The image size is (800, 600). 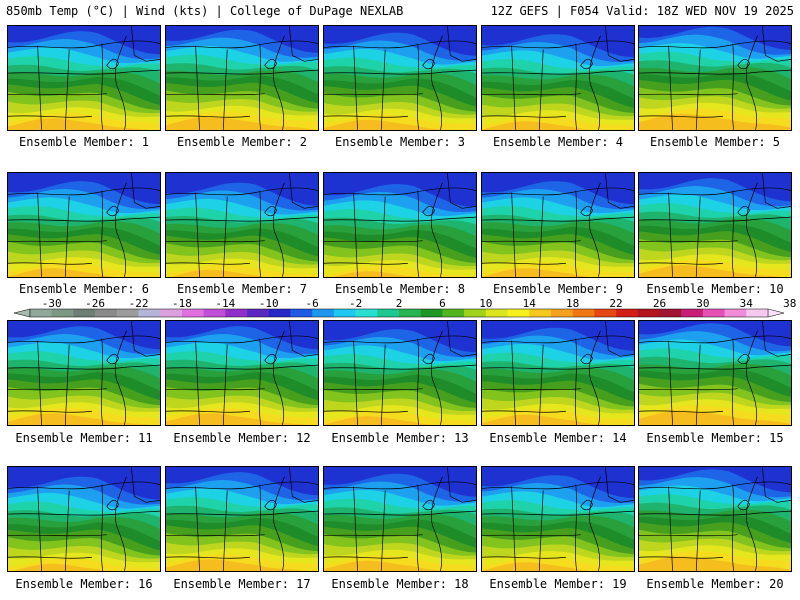 What do you see at coordinates (242, 142) in the screenshot?
I see `ensemble-member-label: Ensemble Member: 2` at bounding box center [242, 142].